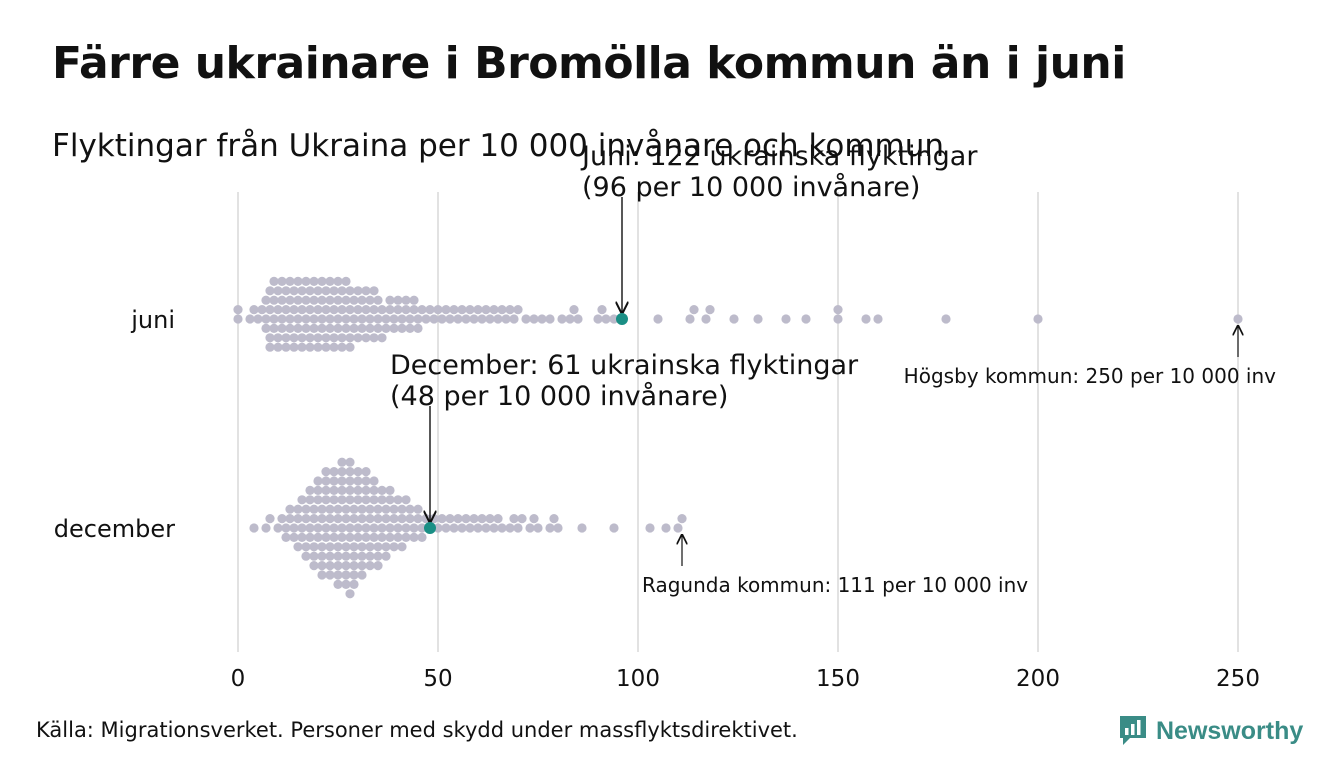  Describe the element at coordinates (559, 396) in the screenshot. I see `highlight-label: (48 per 10 000 invånare)` at that location.